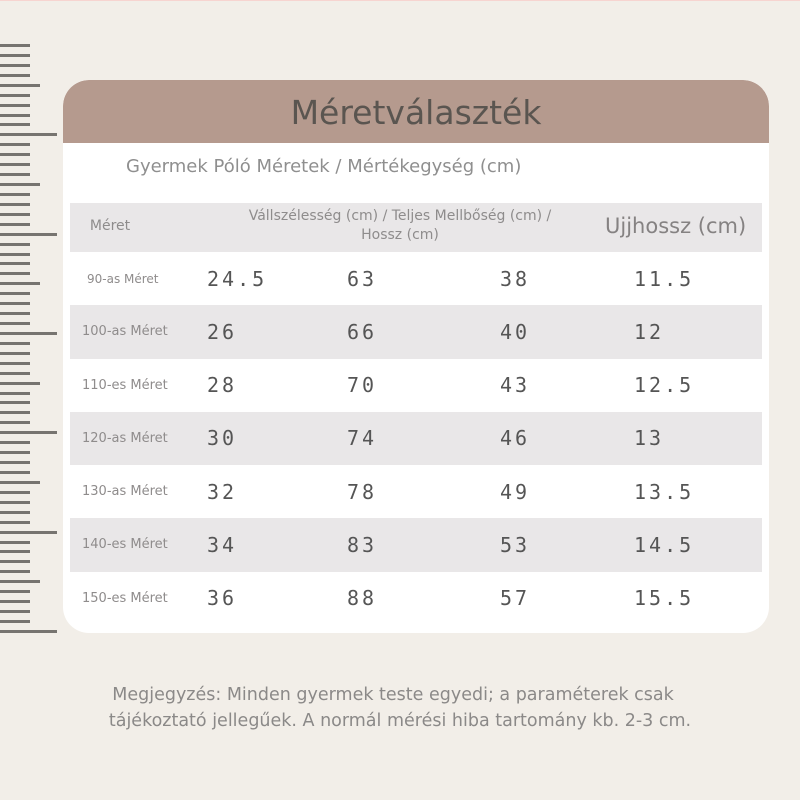 Image resolution: width=800 pixels, height=800 pixels. What do you see at coordinates (222, 491) in the screenshot?
I see `cell-shoulder: 32` at bounding box center [222, 491].